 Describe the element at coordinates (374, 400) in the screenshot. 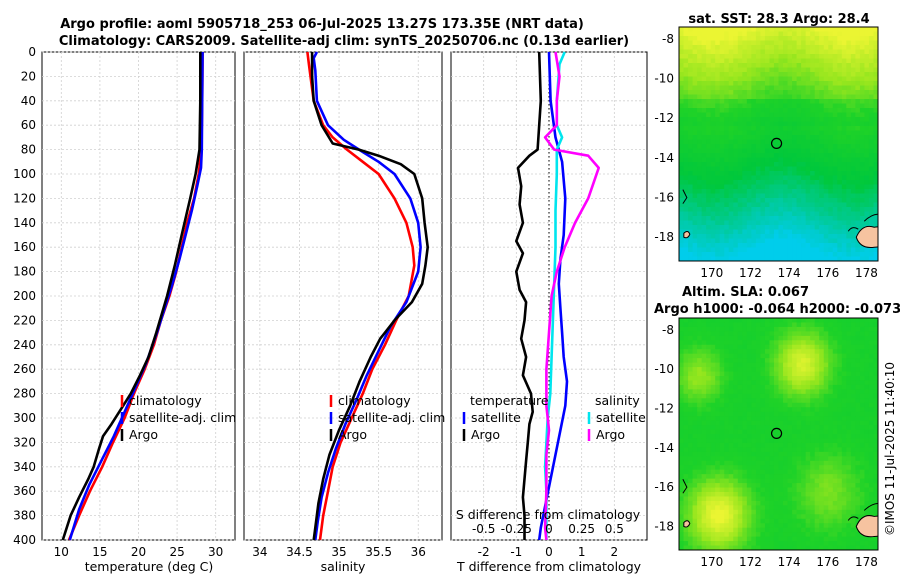

I see `legend-climatology-label: climatology` at that location.